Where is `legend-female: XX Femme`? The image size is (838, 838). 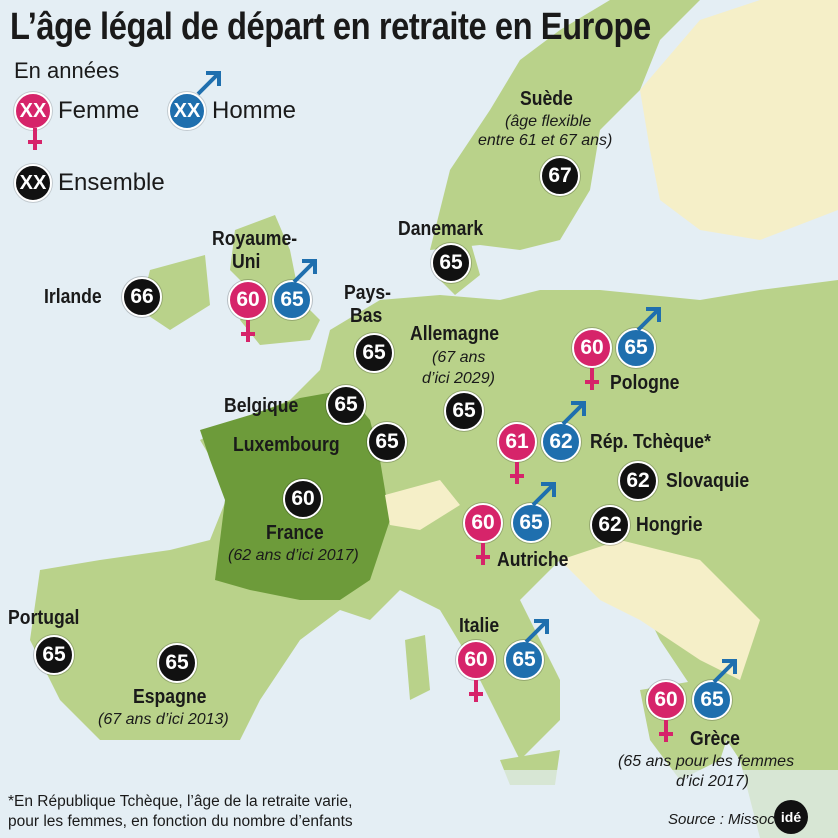 legend-female: XX Femme is located at coordinates (76, 111).